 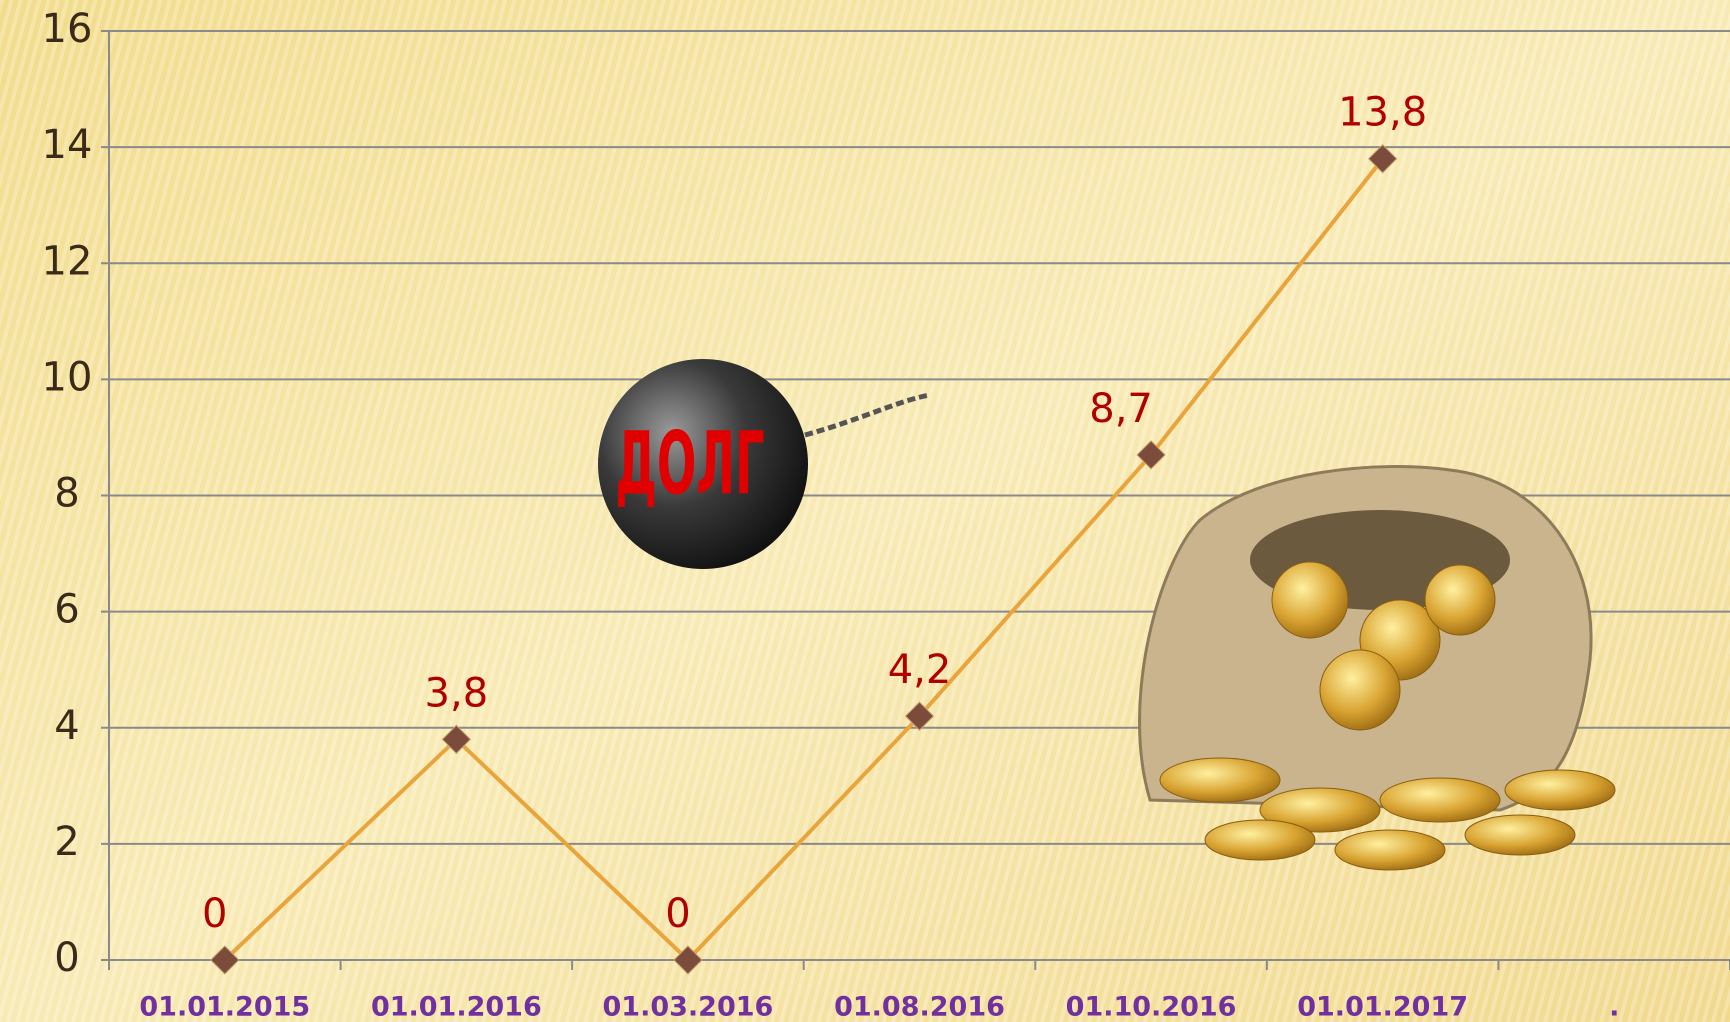 What do you see at coordinates (920, 670) in the screenshot?
I see `data-label: 4,2` at bounding box center [920, 670].